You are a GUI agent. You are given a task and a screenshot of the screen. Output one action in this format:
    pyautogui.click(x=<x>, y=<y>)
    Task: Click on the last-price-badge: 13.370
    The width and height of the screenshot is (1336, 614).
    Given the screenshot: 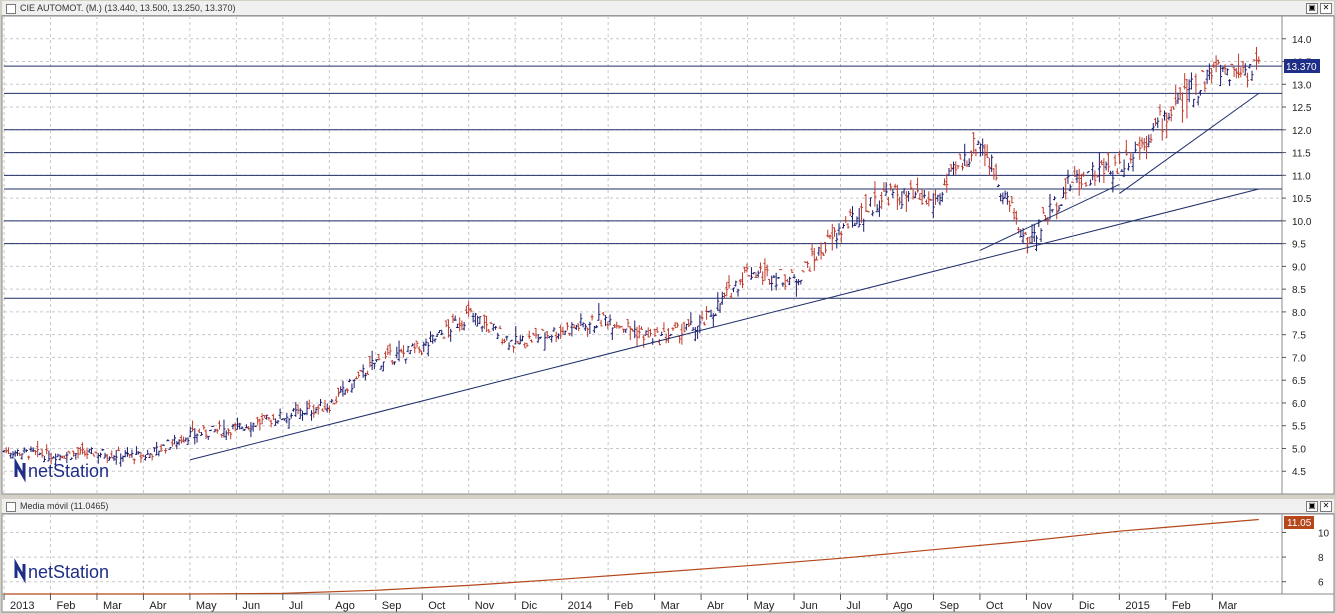 What is the action you would take?
    pyautogui.click(x=1301, y=67)
    